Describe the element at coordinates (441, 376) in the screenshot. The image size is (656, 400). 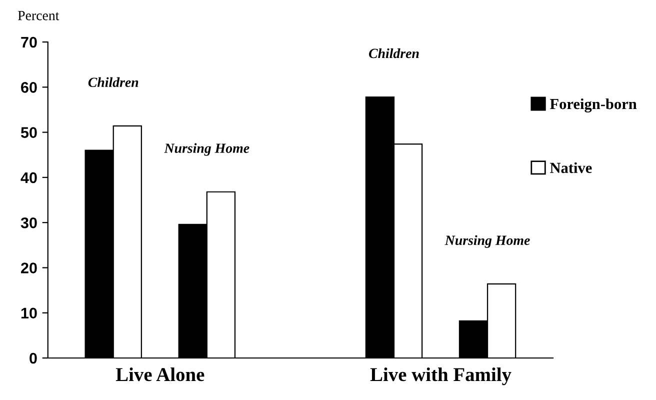
I see `text: Live with Family` at that location.